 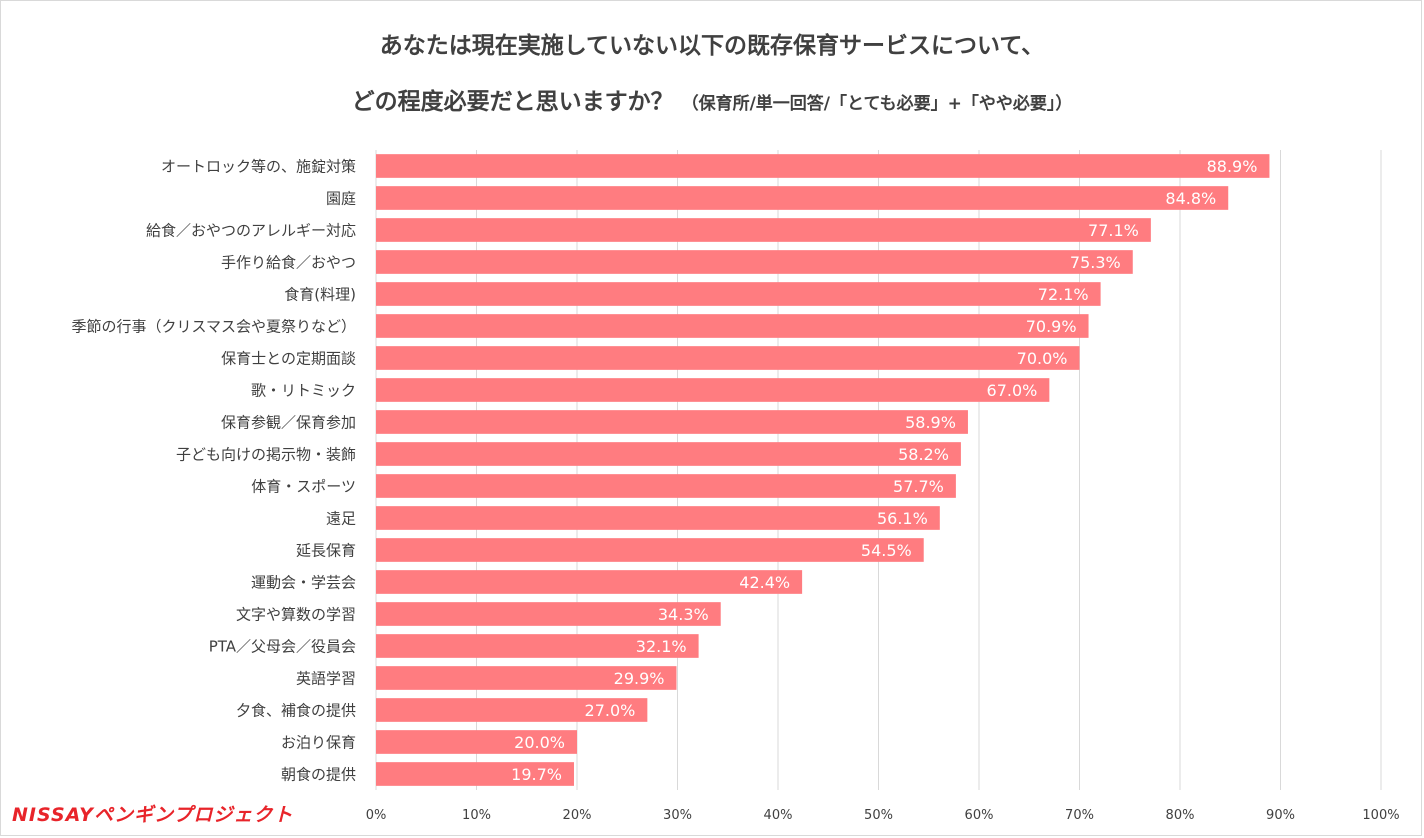 What do you see at coordinates (376, 815) in the screenshot?
I see `x-tick-label: 0%` at bounding box center [376, 815].